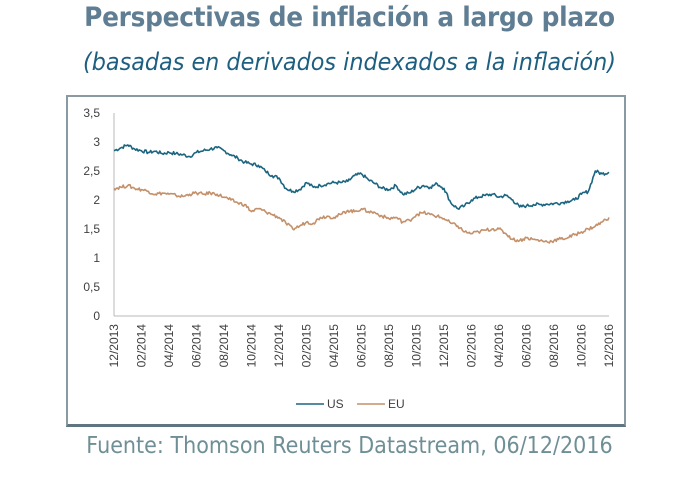 The width and height of the screenshot is (699, 479). I want to click on series-line-us, so click(361, 177).